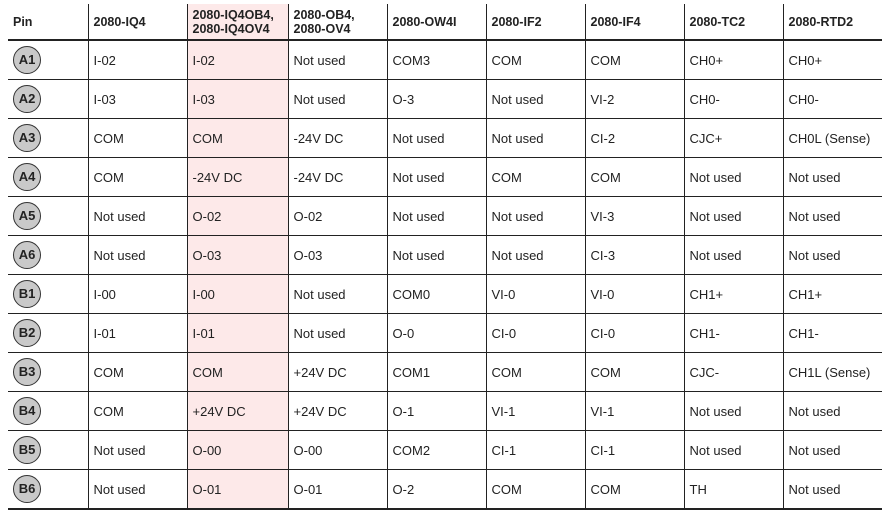  I want to click on table-cell: CI-1, so click(535, 450).